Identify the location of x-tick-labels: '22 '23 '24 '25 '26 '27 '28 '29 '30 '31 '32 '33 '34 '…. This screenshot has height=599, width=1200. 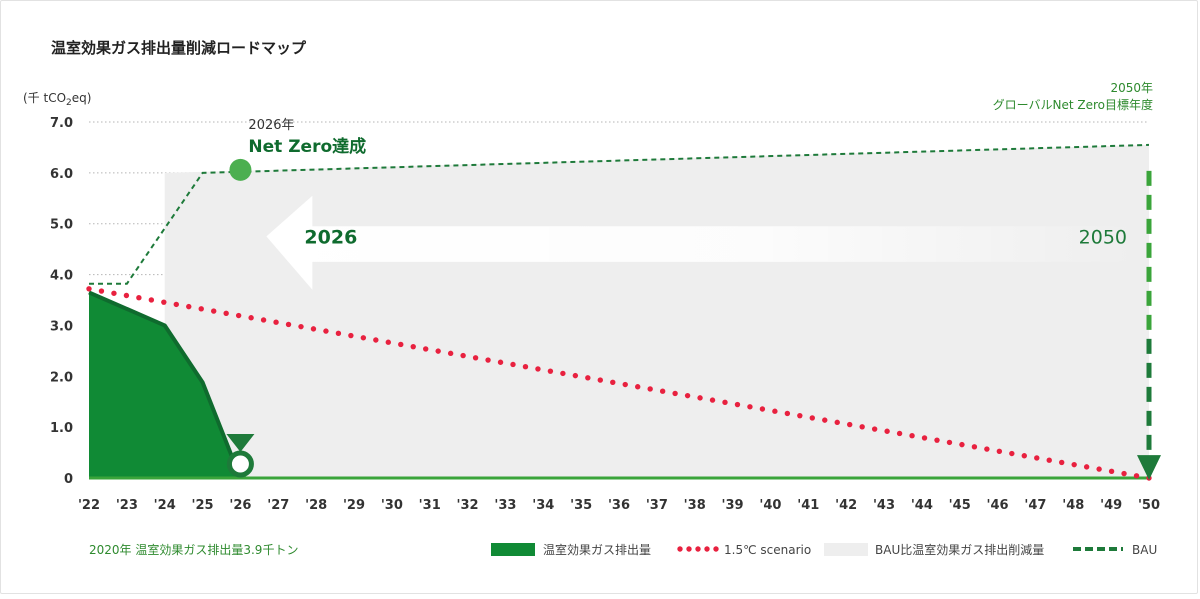
(619, 505).